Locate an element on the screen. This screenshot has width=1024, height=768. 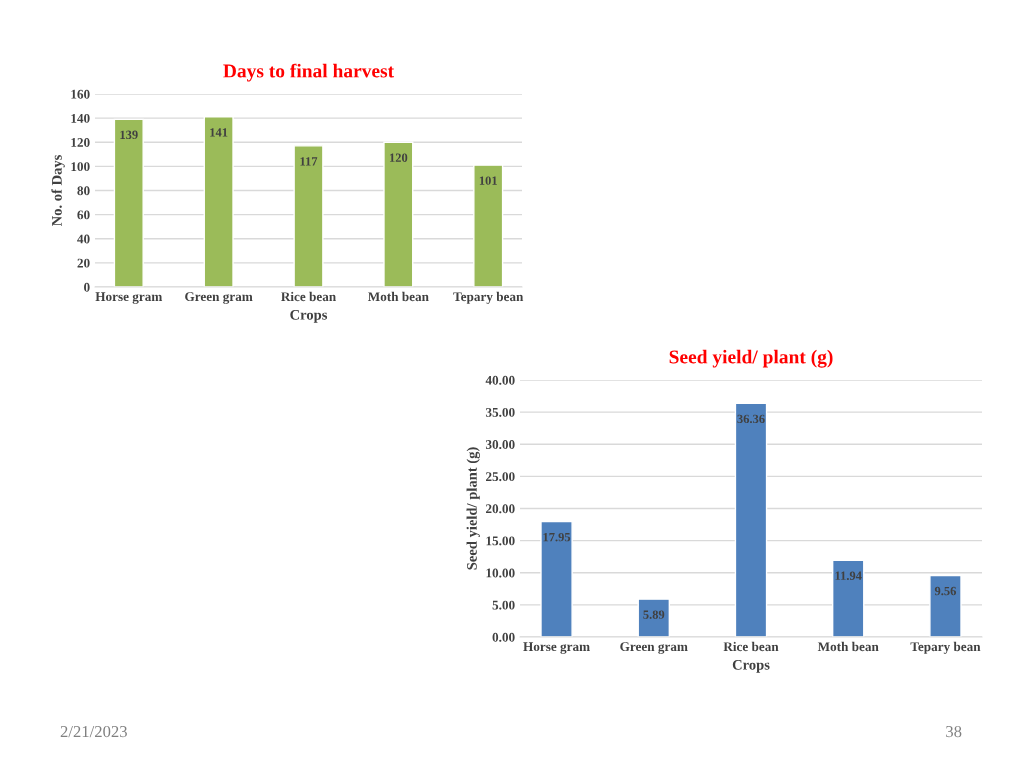
chart-title: Seed yield/ plant (g) is located at coordinates (751, 358).